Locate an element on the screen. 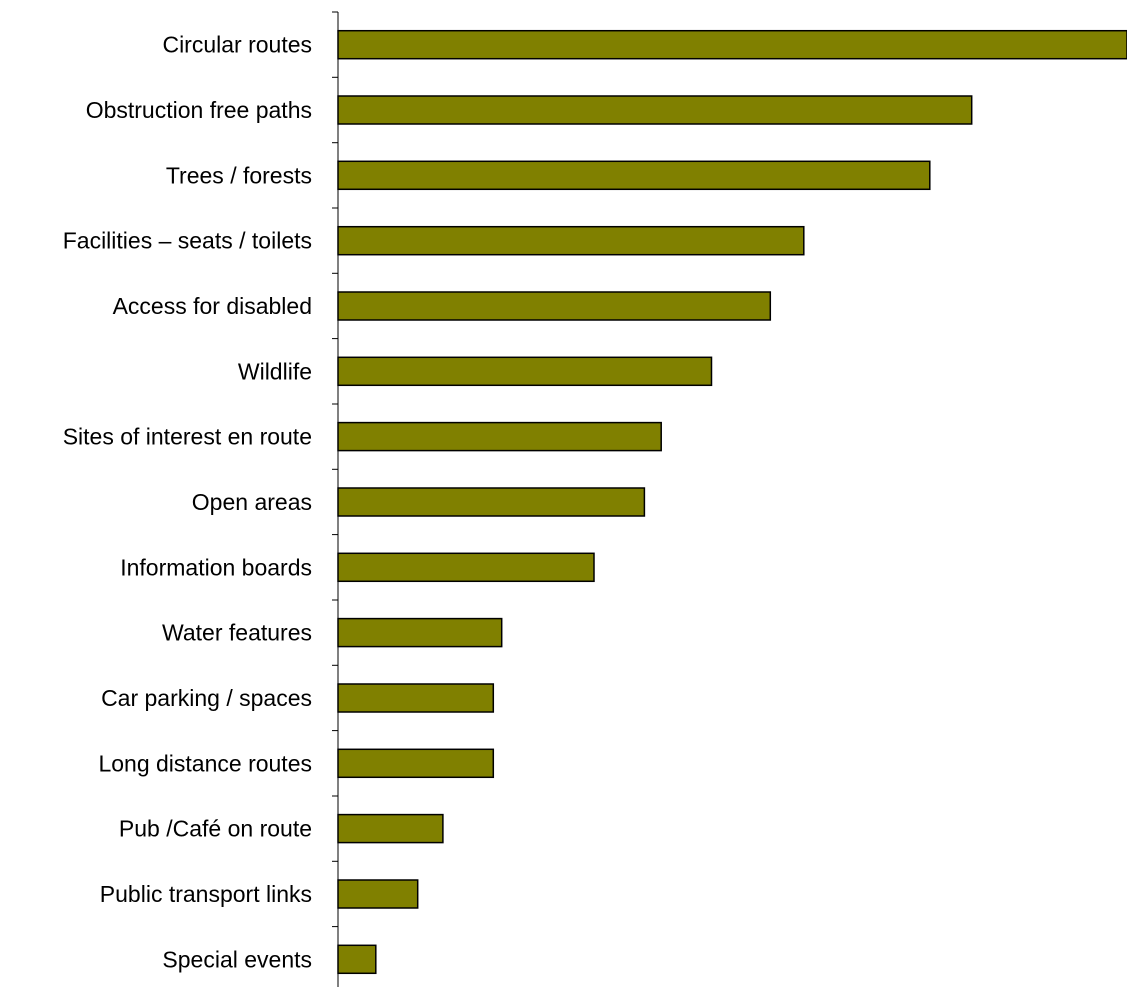  bar-water-features is located at coordinates (420, 632).